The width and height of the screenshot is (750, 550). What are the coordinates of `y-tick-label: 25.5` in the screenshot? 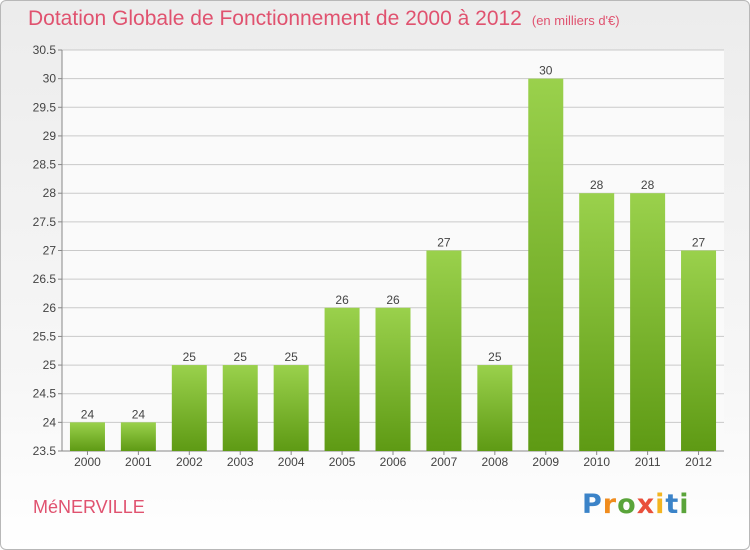 It's located at (45, 336).